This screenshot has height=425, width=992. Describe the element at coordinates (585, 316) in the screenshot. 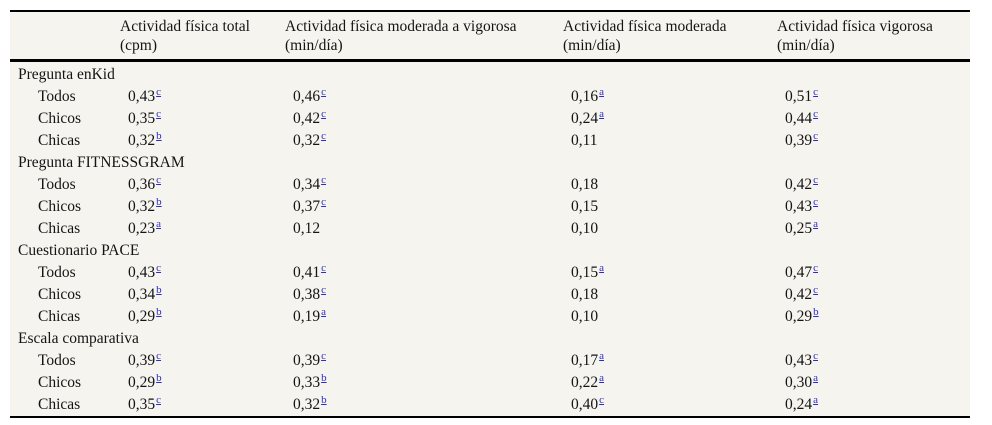

I see `correlation-value: 0,10` at that location.